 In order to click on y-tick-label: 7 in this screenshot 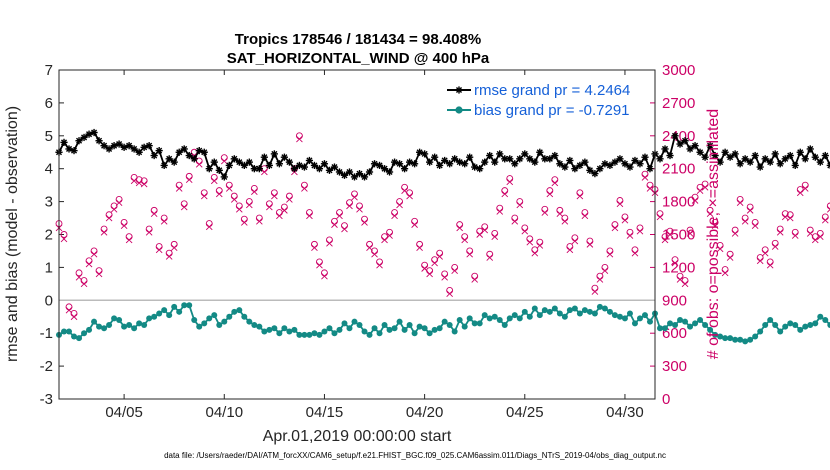, I will do `click(49, 70)`.